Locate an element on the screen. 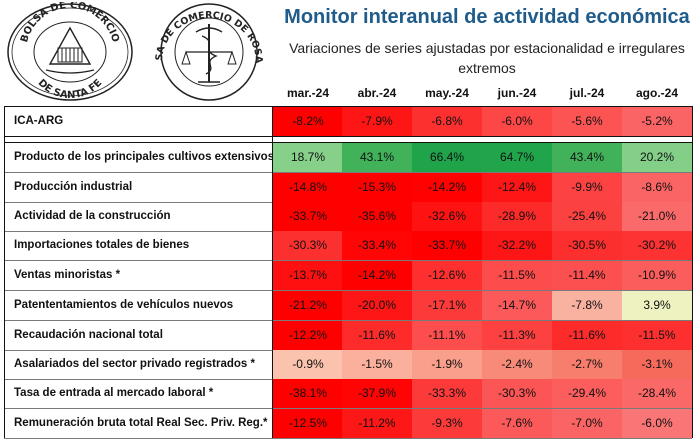  column-header: jul.-24 is located at coordinates (587, 93).